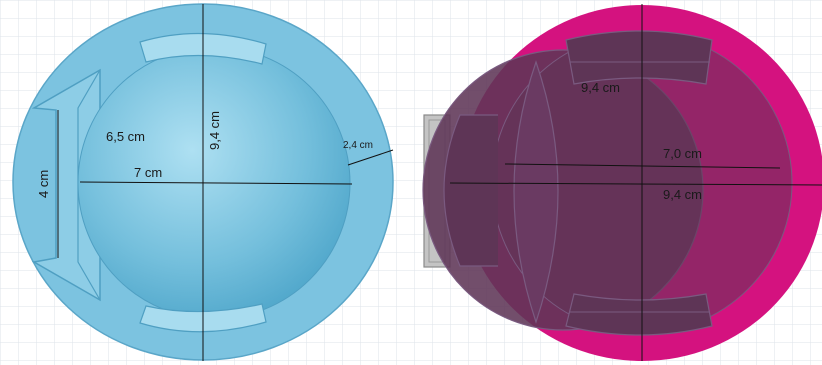  What do you see at coordinates (358, 145) in the screenshot?
I see `left-rim-label: 2,4 cm` at bounding box center [358, 145].